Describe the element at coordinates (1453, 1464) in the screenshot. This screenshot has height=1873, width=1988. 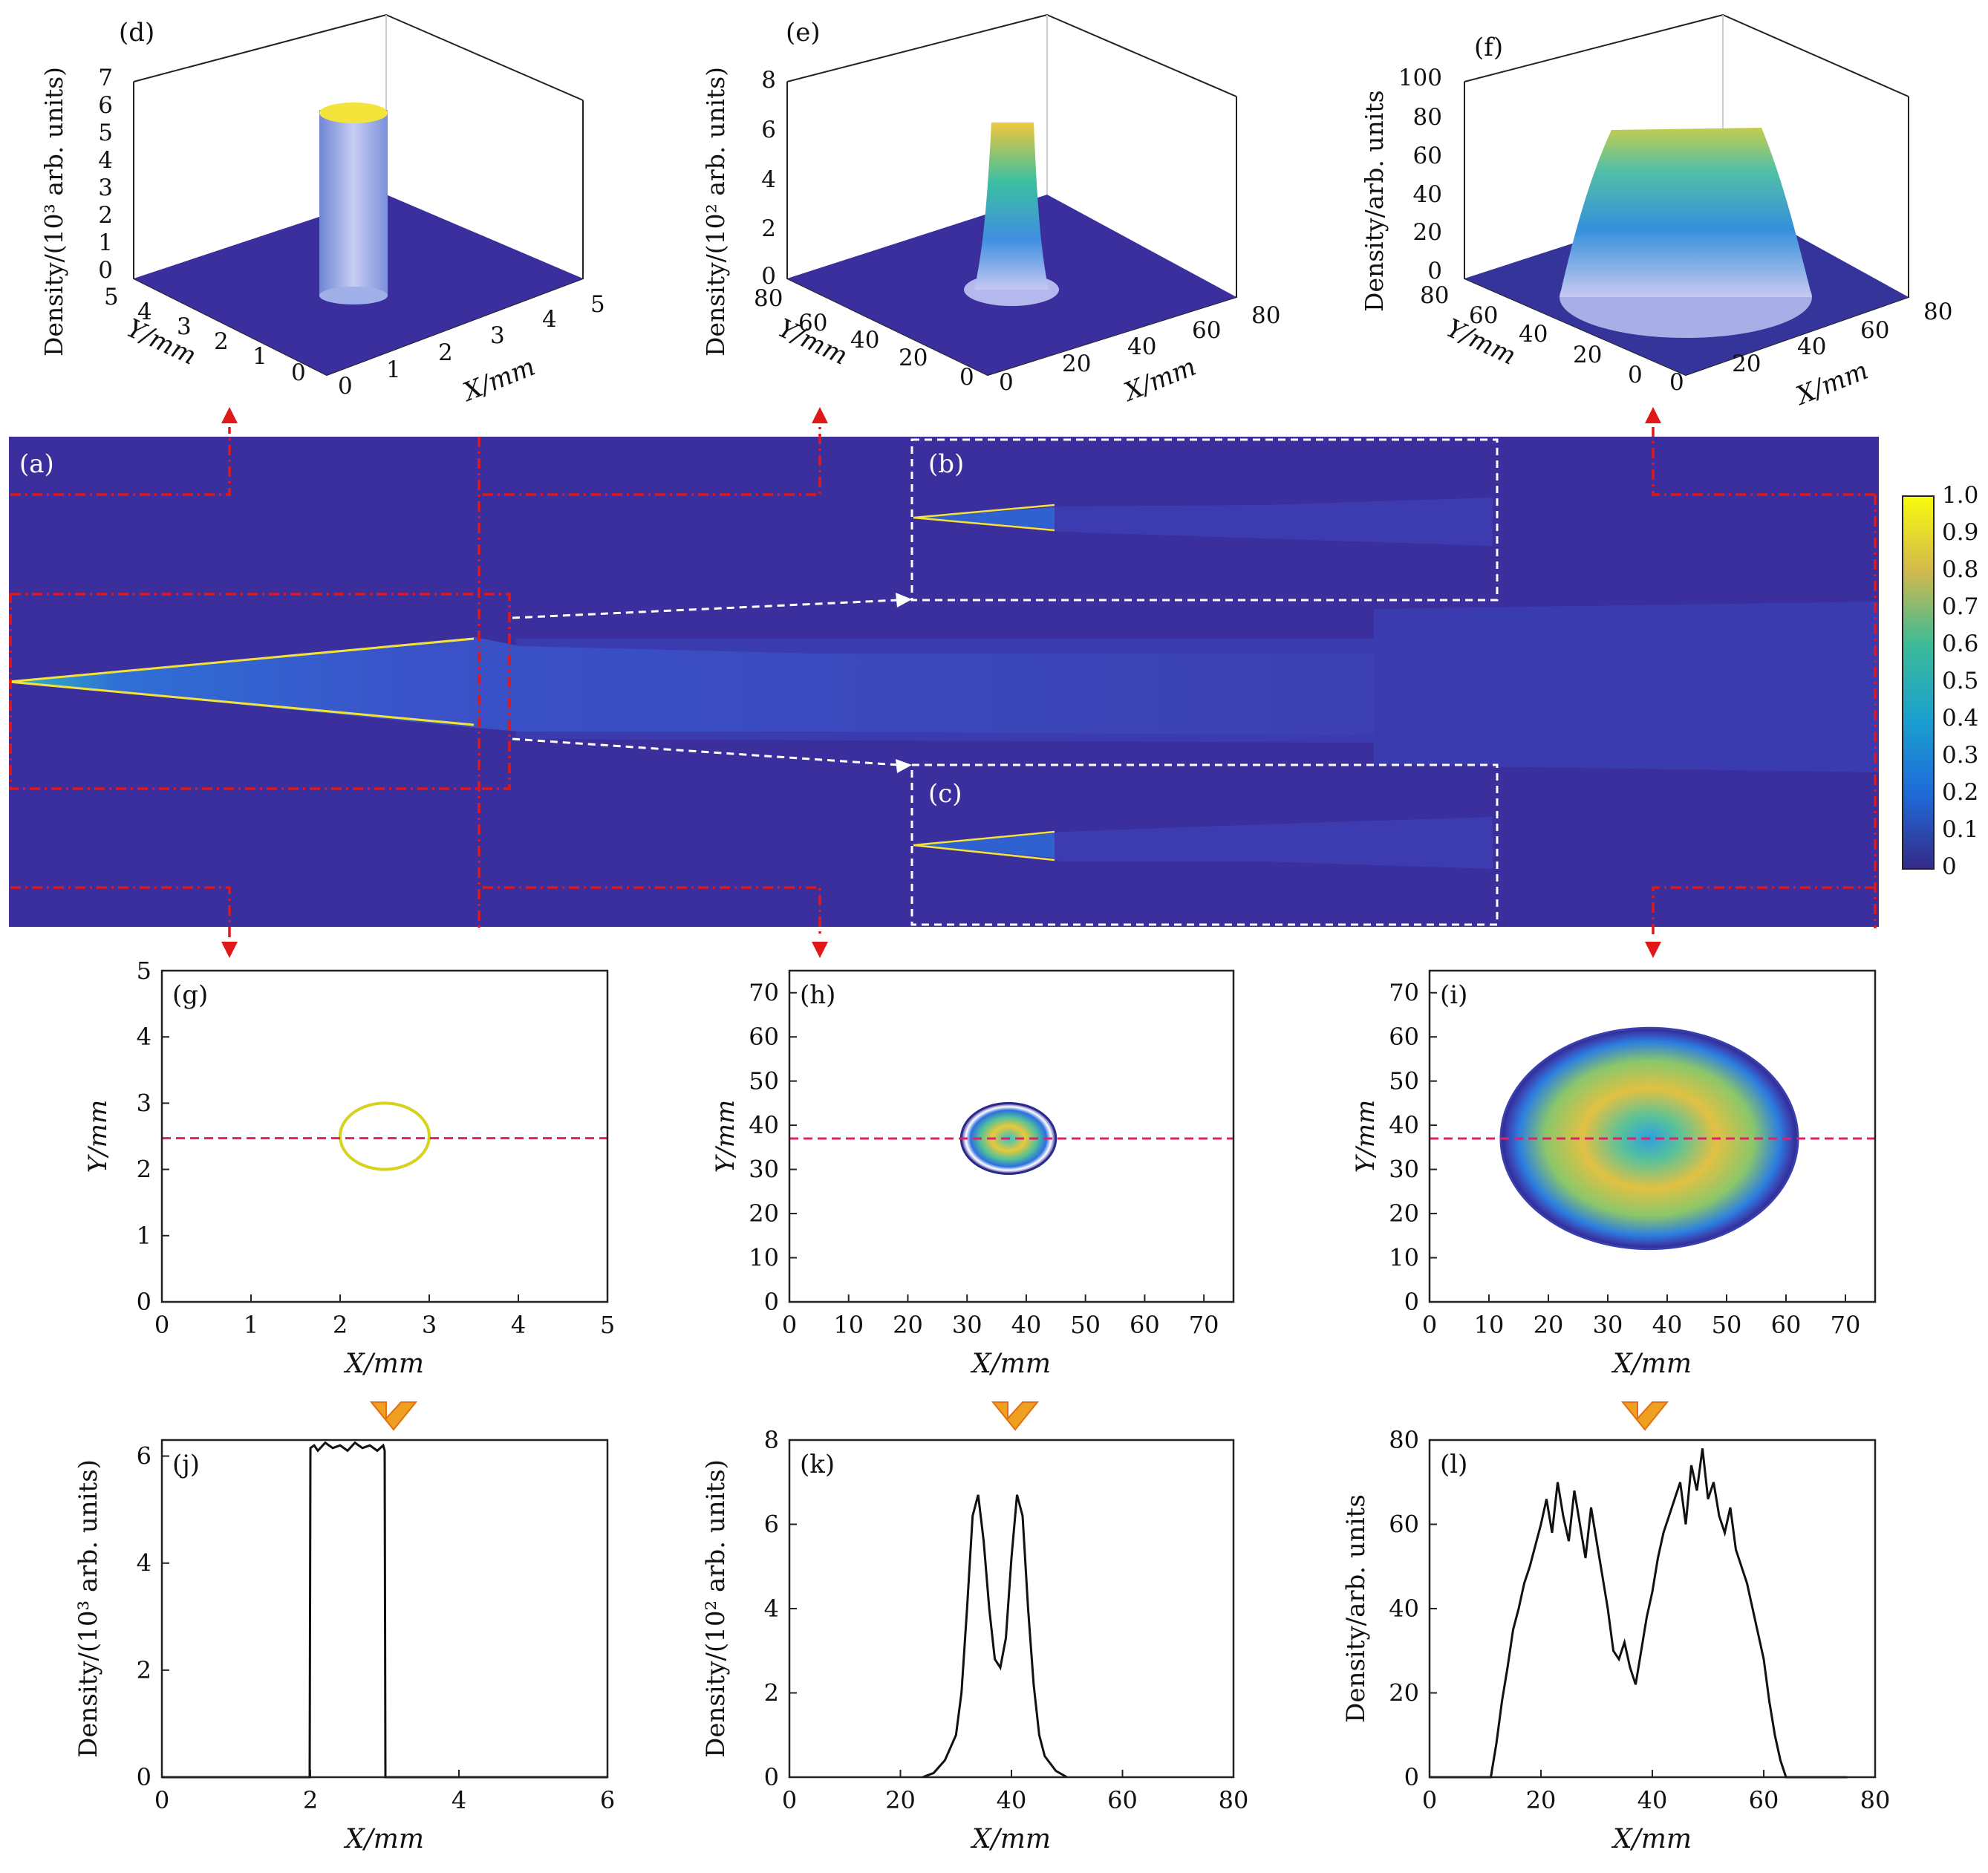
I see `panel-label-l: (l)` at that location.